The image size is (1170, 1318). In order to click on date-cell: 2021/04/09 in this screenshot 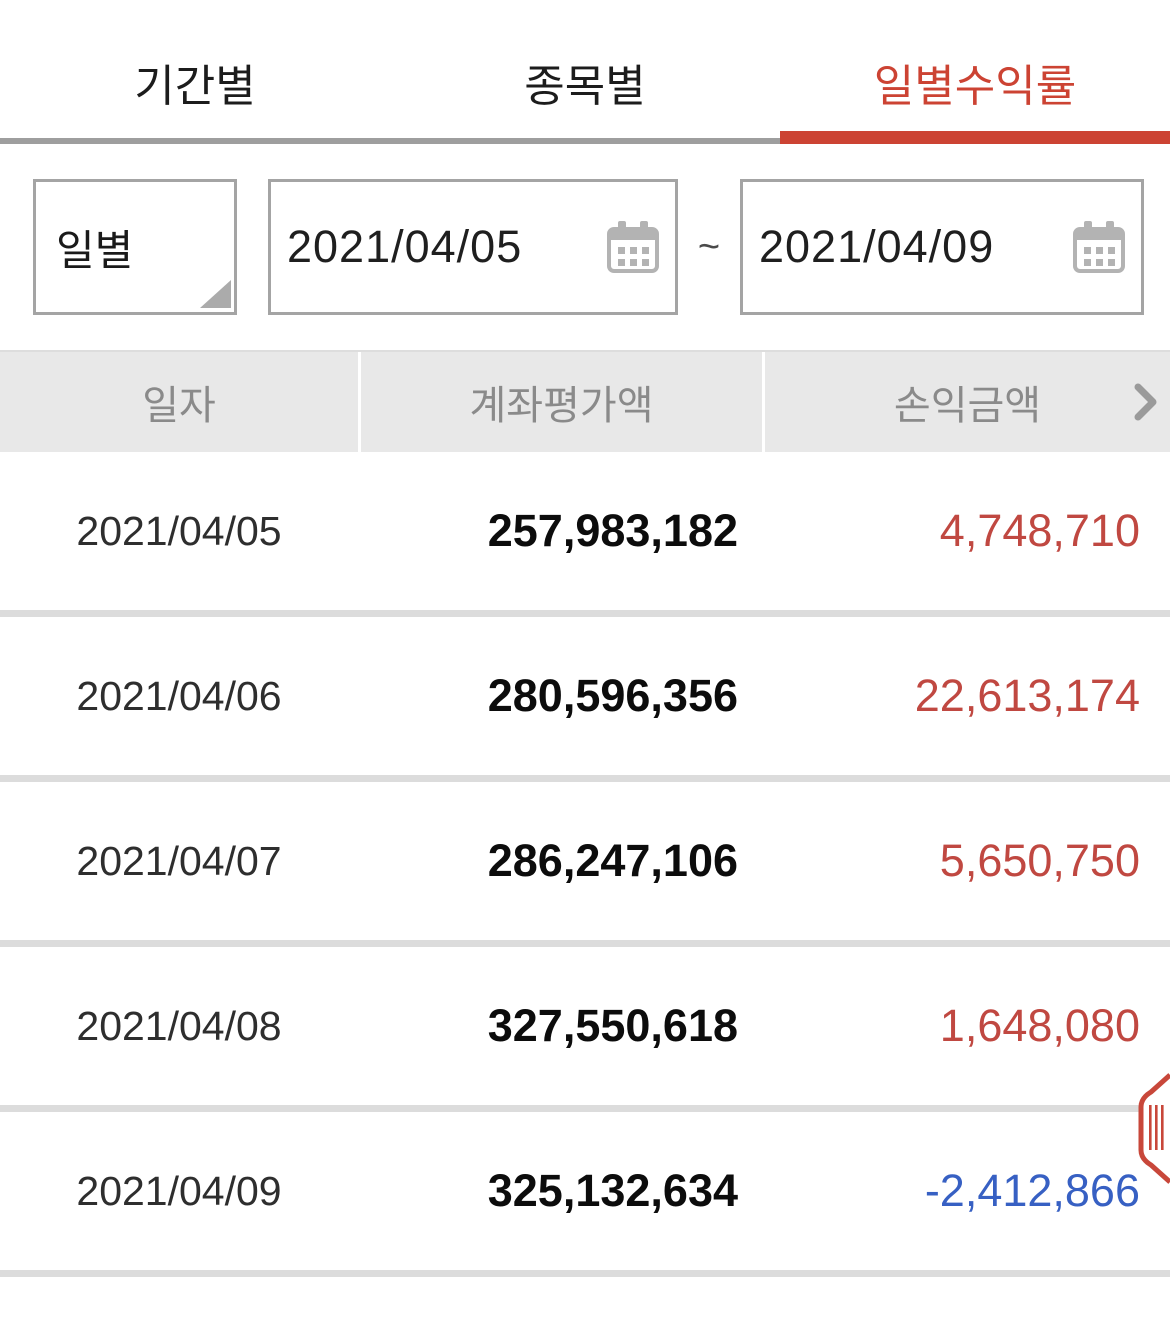, I will do `click(179, 1190)`.